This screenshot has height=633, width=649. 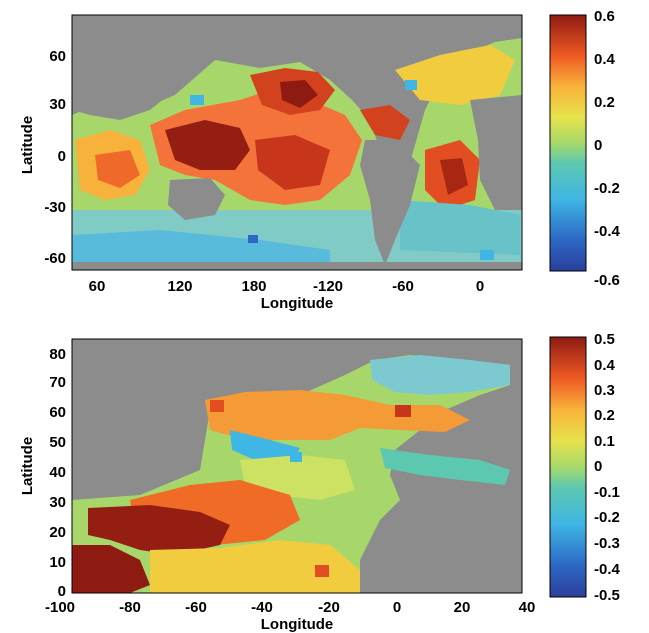 What do you see at coordinates (57, 104) in the screenshot?
I see `ytick-1-1: 30` at bounding box center [57, 104].